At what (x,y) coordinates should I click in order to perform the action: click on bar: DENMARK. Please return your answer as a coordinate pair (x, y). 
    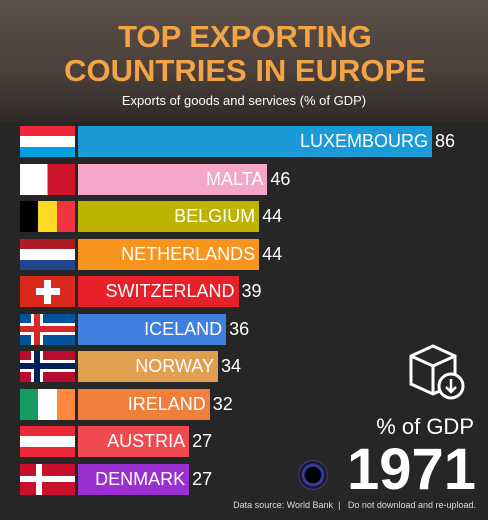
    Looking at the image, I should click on (134, 479).